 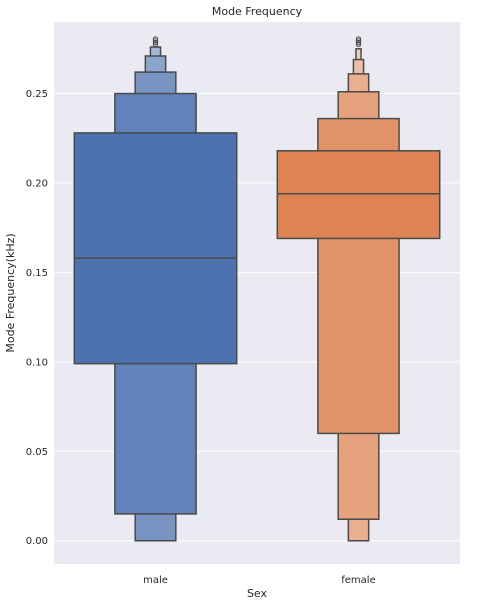 What do you see at coordinates (37, 541) in the screenshot?
I see `y-tick-label: 0.00` at bounding box center [37, 541].